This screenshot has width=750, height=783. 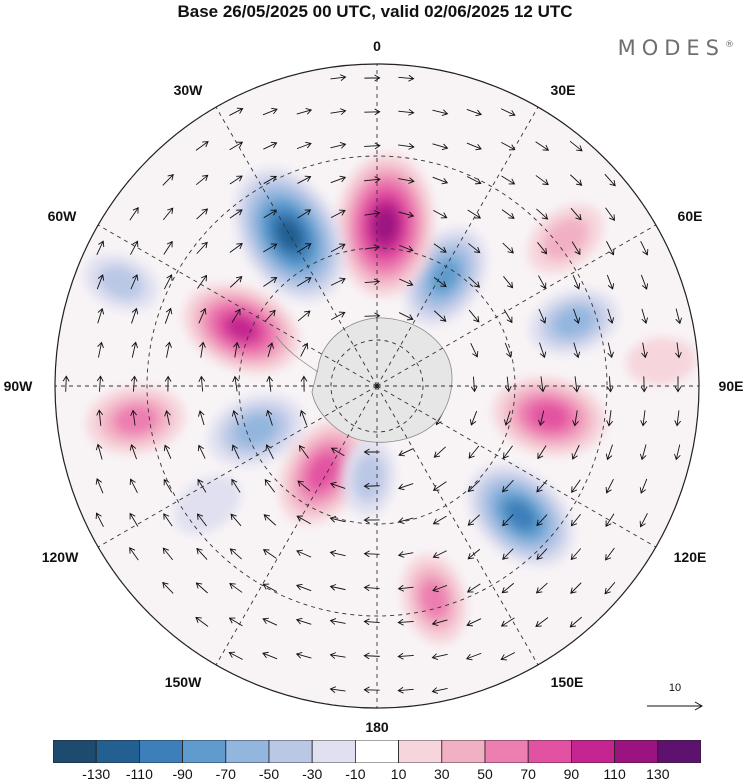 I want to click on reference-vector-label: 10, so click(x=675, y=688).